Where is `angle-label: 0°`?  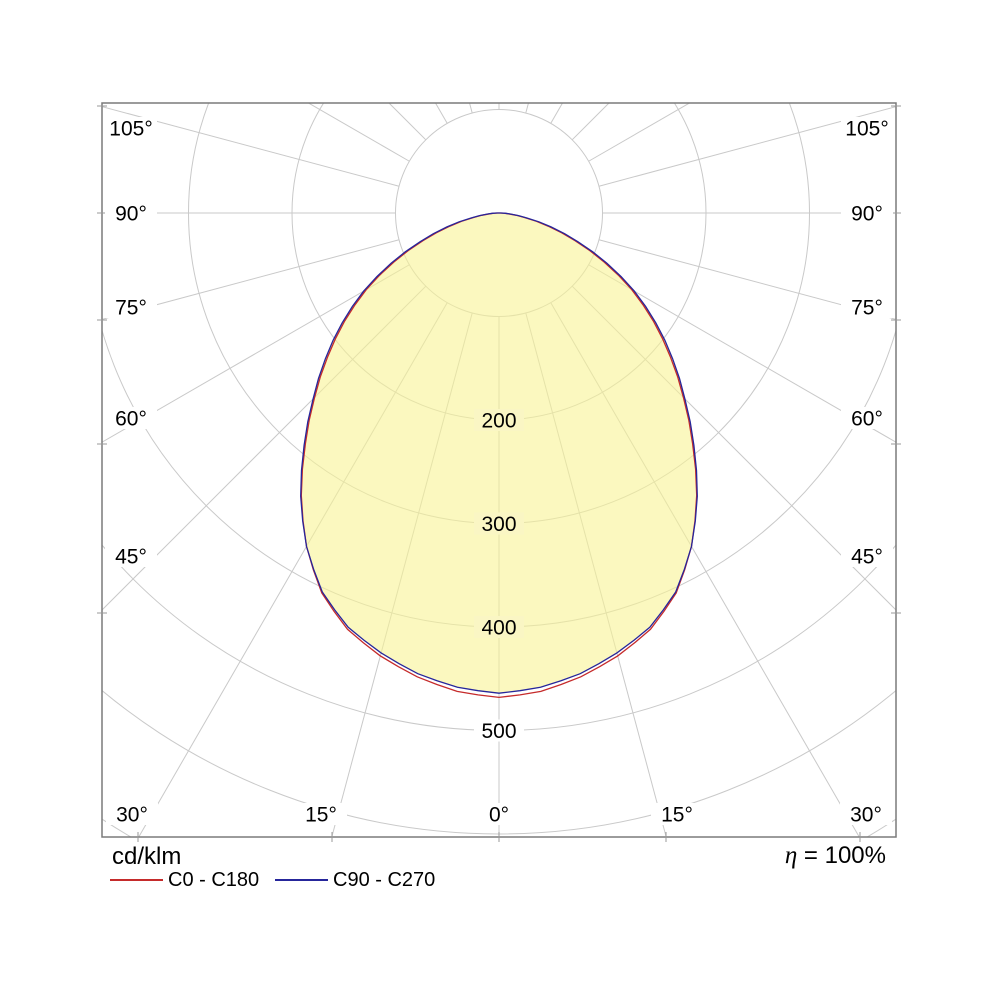
angle-label: 0° is located at coordinates (499, 815).